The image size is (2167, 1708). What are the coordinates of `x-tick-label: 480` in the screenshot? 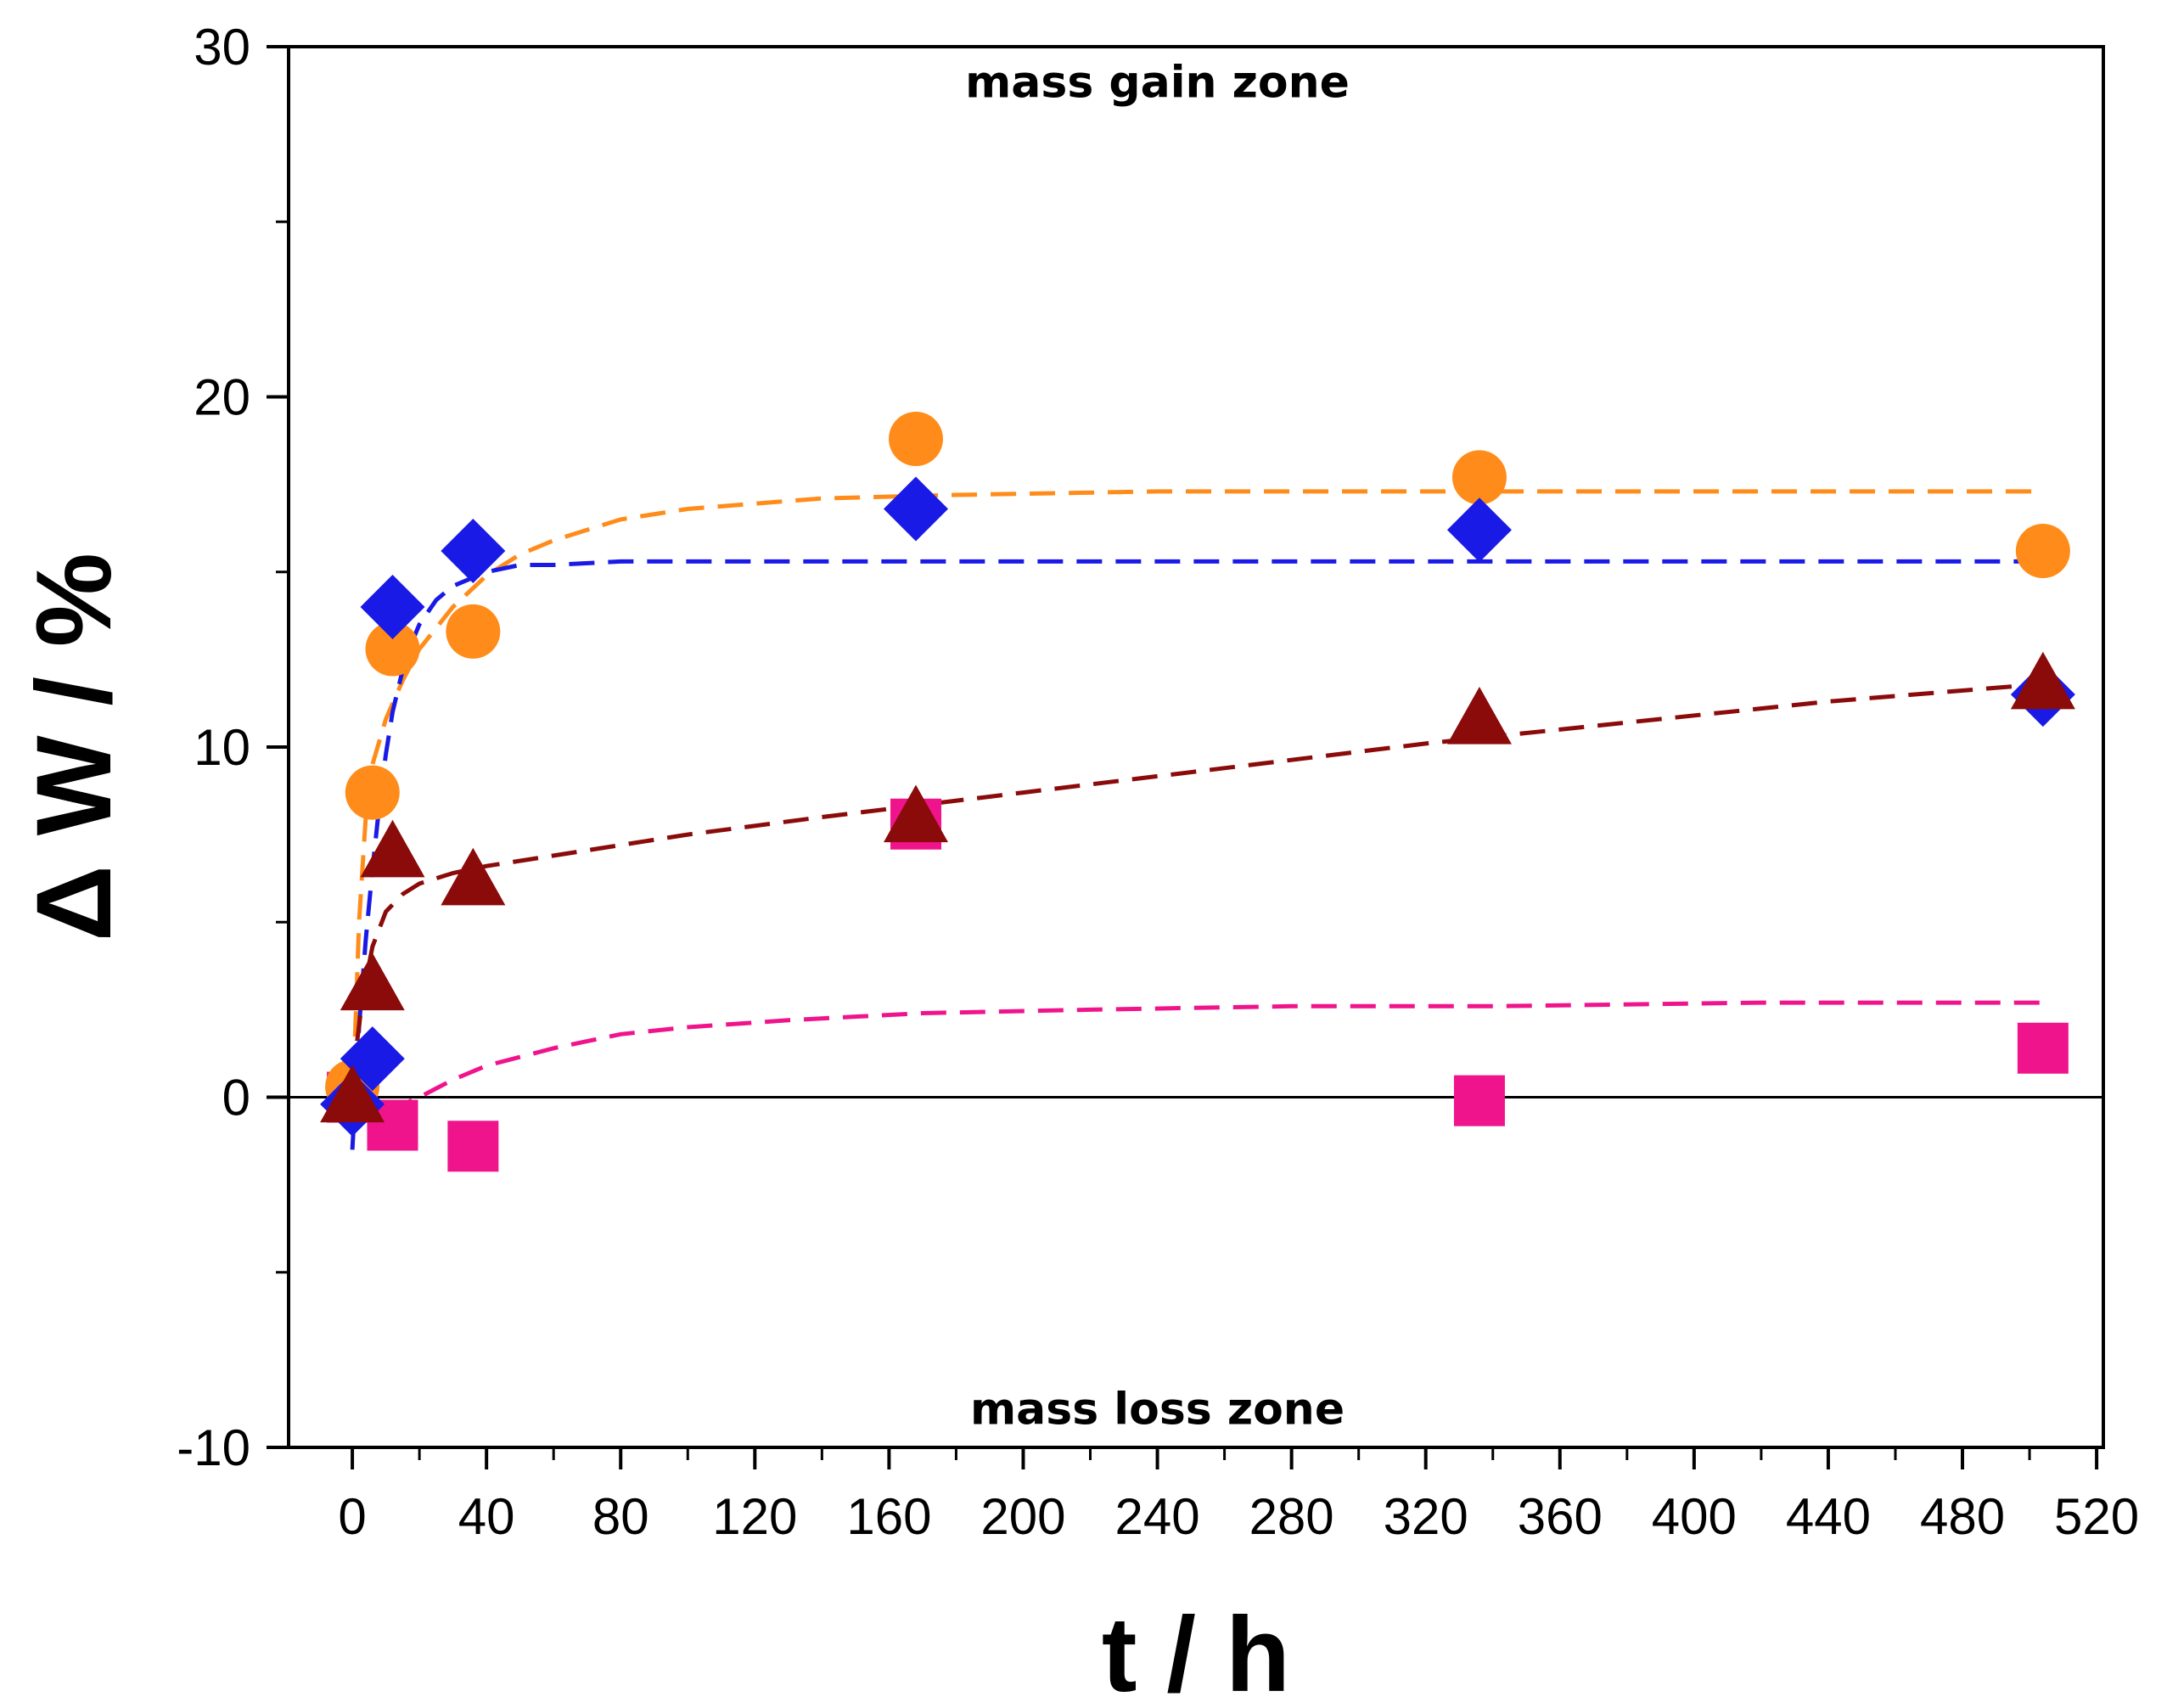 It's located at (1962, 1516).